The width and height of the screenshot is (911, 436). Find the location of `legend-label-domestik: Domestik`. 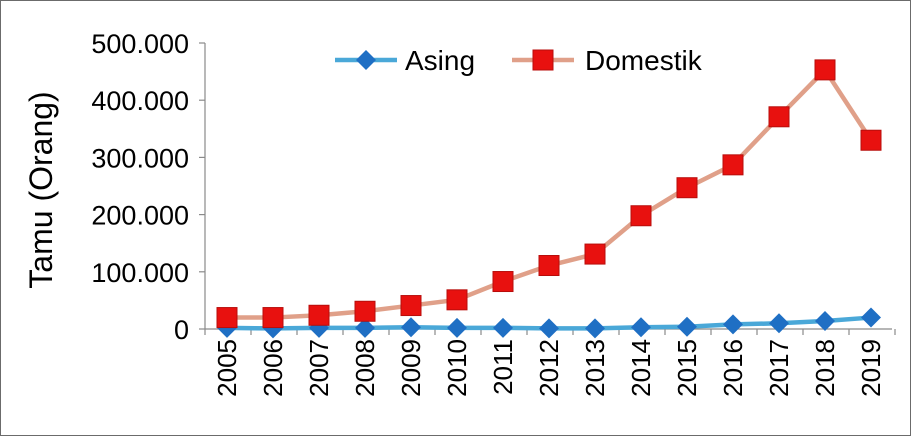

legend-label-domestik: Domestik is located at coordinates (644, 60).